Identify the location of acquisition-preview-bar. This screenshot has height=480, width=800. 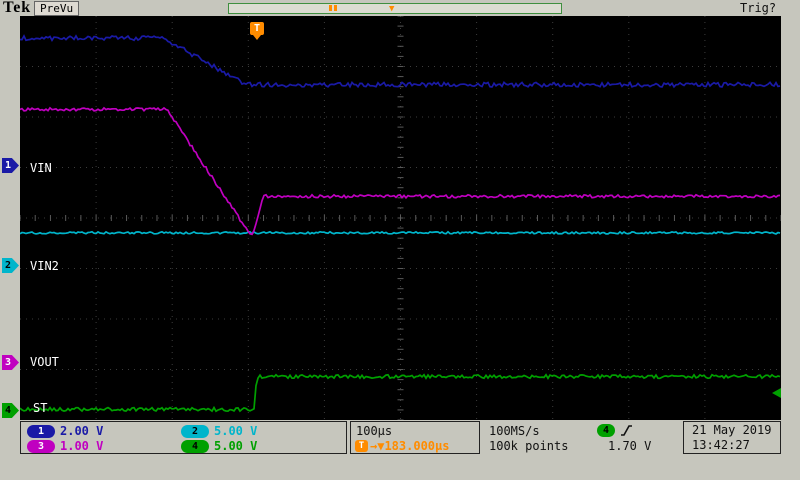
(395, 8).